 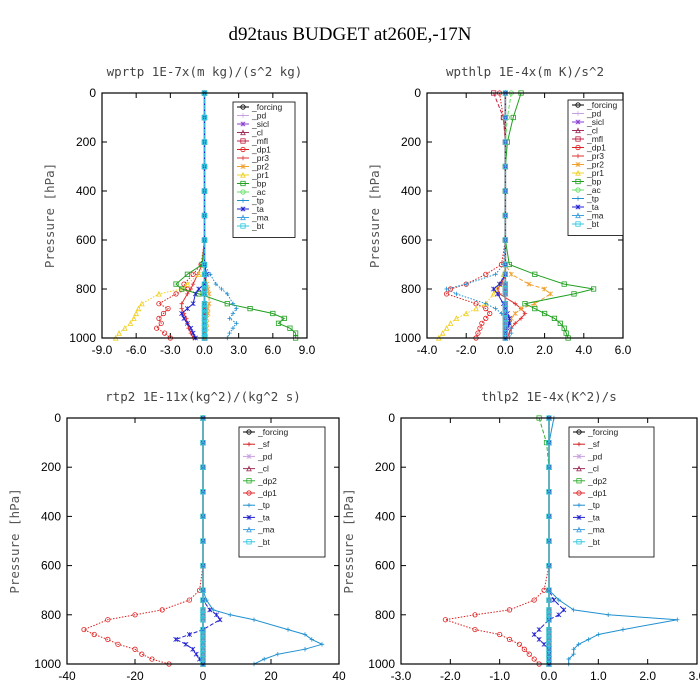 What do you see at coordinates (86, 240) in the screenshot?
I see `y-tick-label: 600` at bounding box center [86, 240].